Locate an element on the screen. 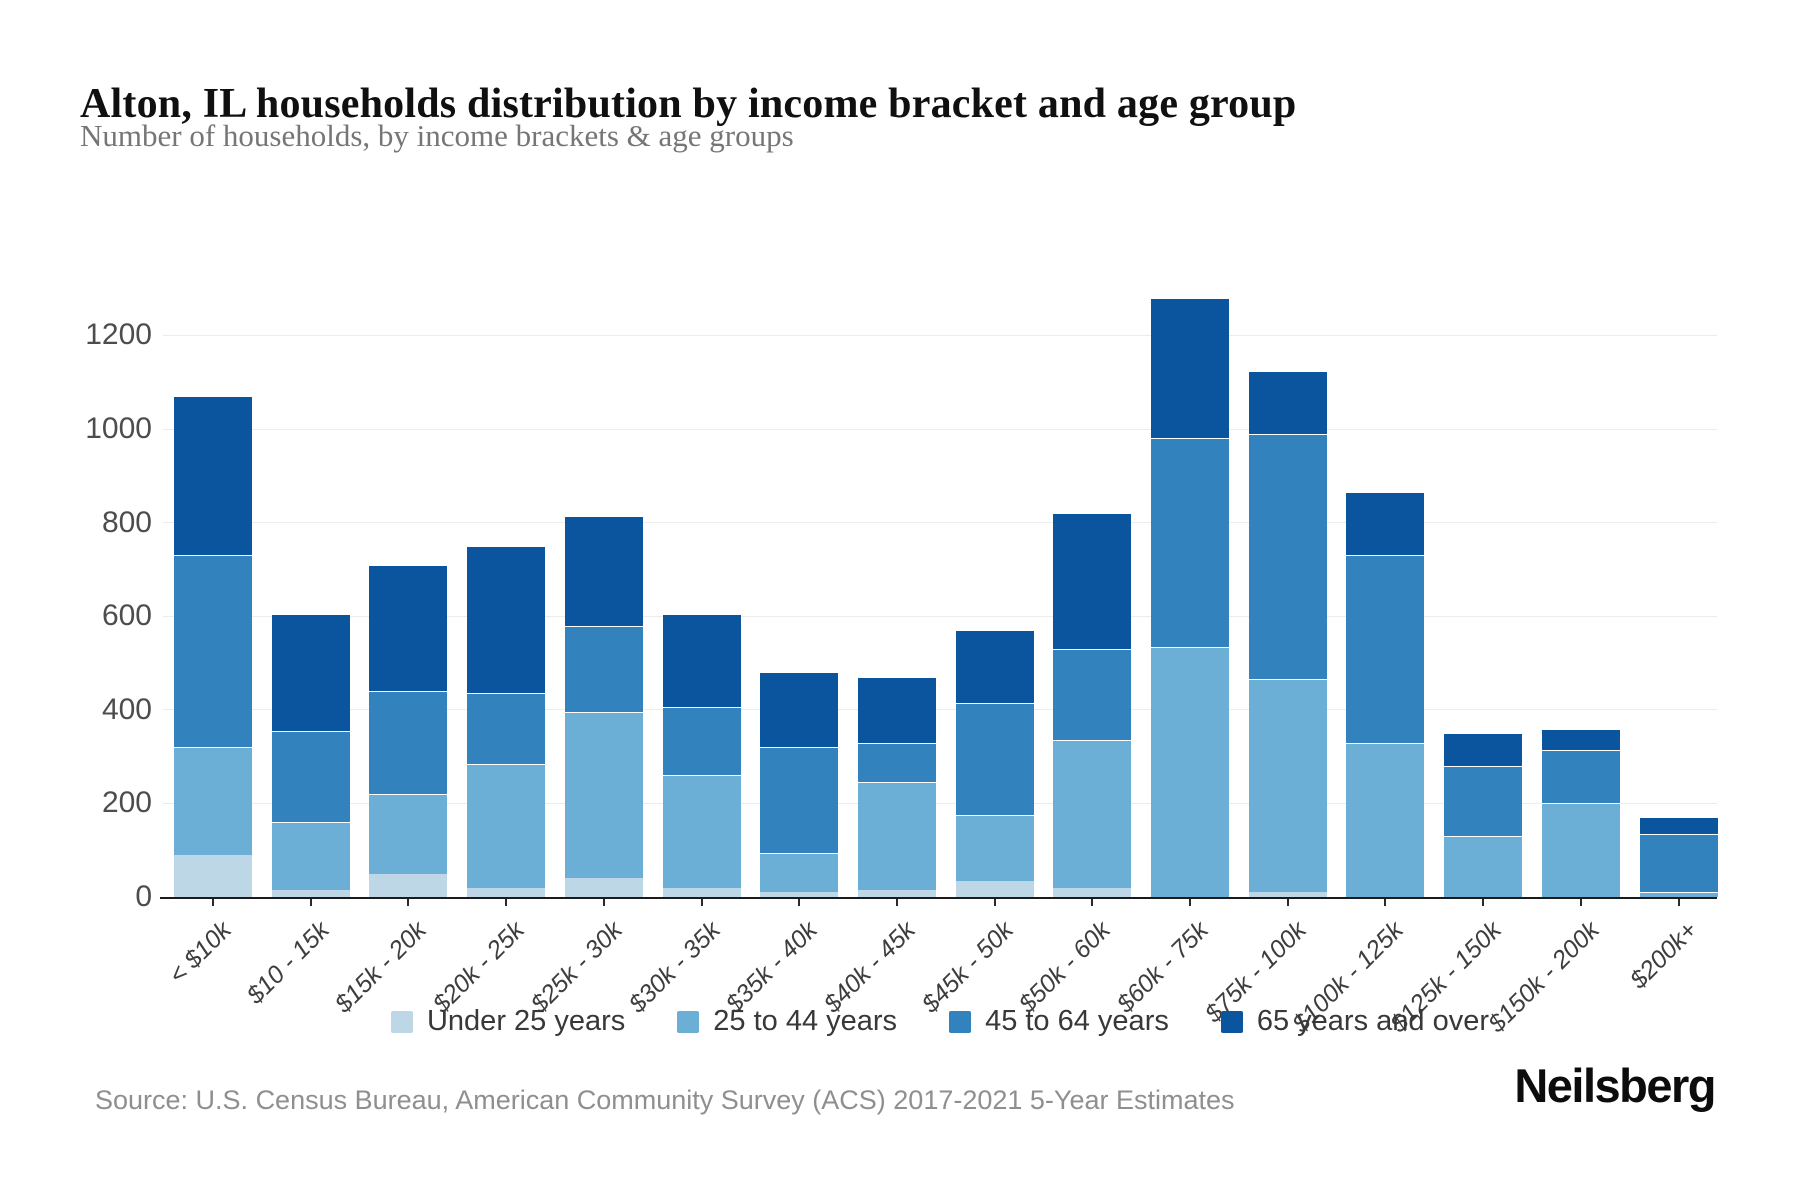  legend-item: 65 years and over is located at coordinates (1354, 1021).